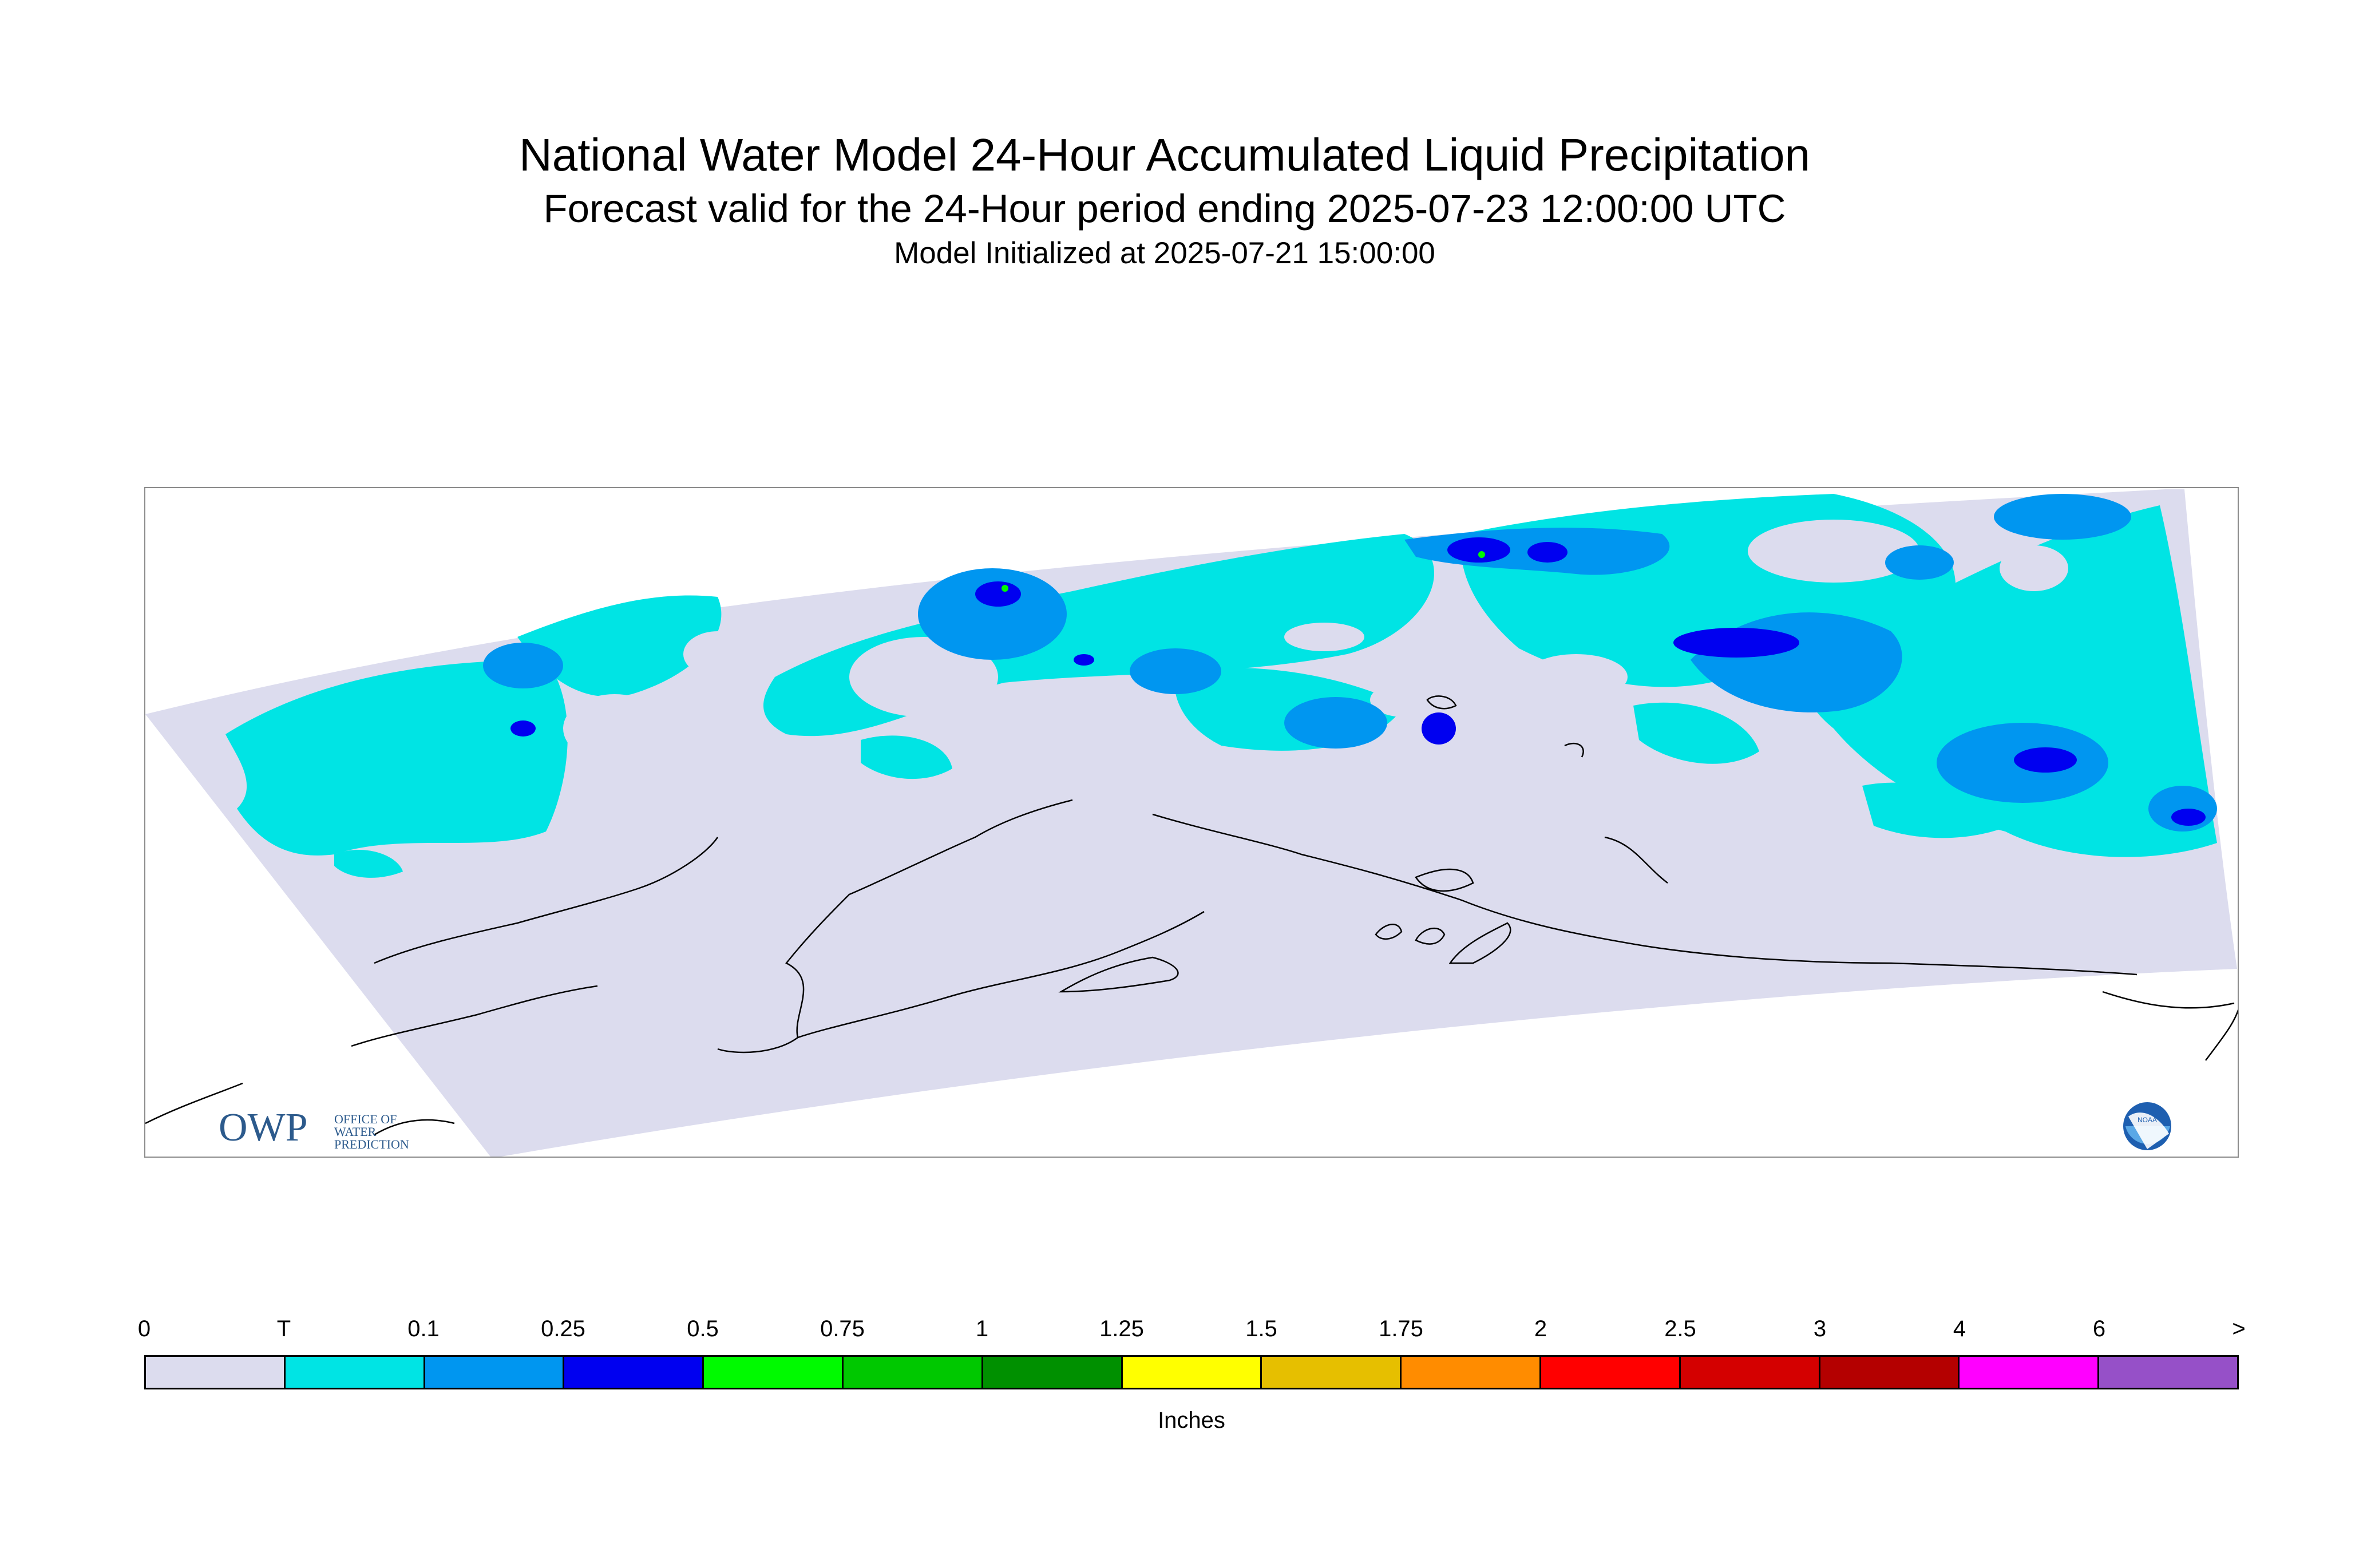 The width and height of the screenshot is (2375, 1568). What do you see at coordinates (1316, 641) in the screenshot?
I see `zero-precip-gaps` at bounding box center [1316, 641].